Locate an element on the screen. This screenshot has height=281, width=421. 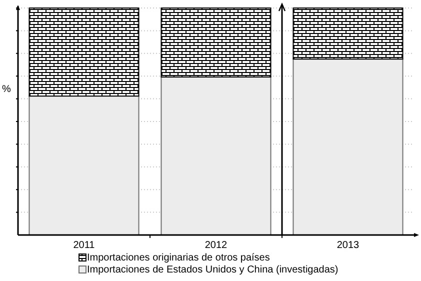
x-tick-label: 2011 is located at coordinates (84, 245).